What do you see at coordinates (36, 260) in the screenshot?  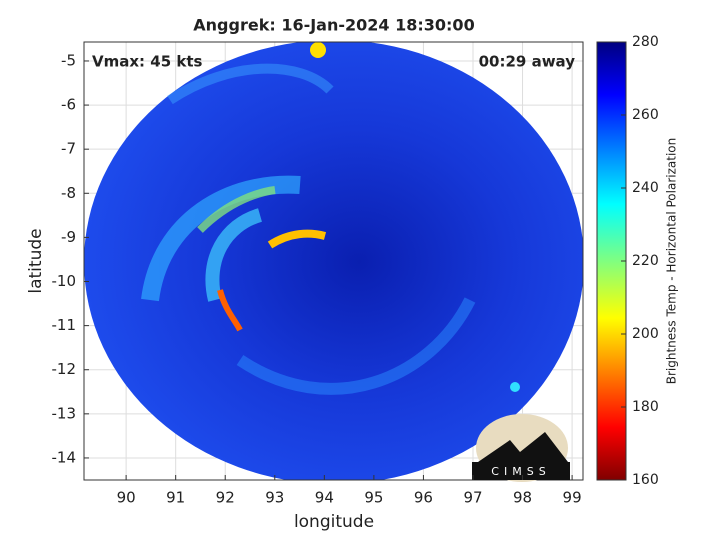 I see `y-axis-label: latitude` at bounding box center [36, 260].